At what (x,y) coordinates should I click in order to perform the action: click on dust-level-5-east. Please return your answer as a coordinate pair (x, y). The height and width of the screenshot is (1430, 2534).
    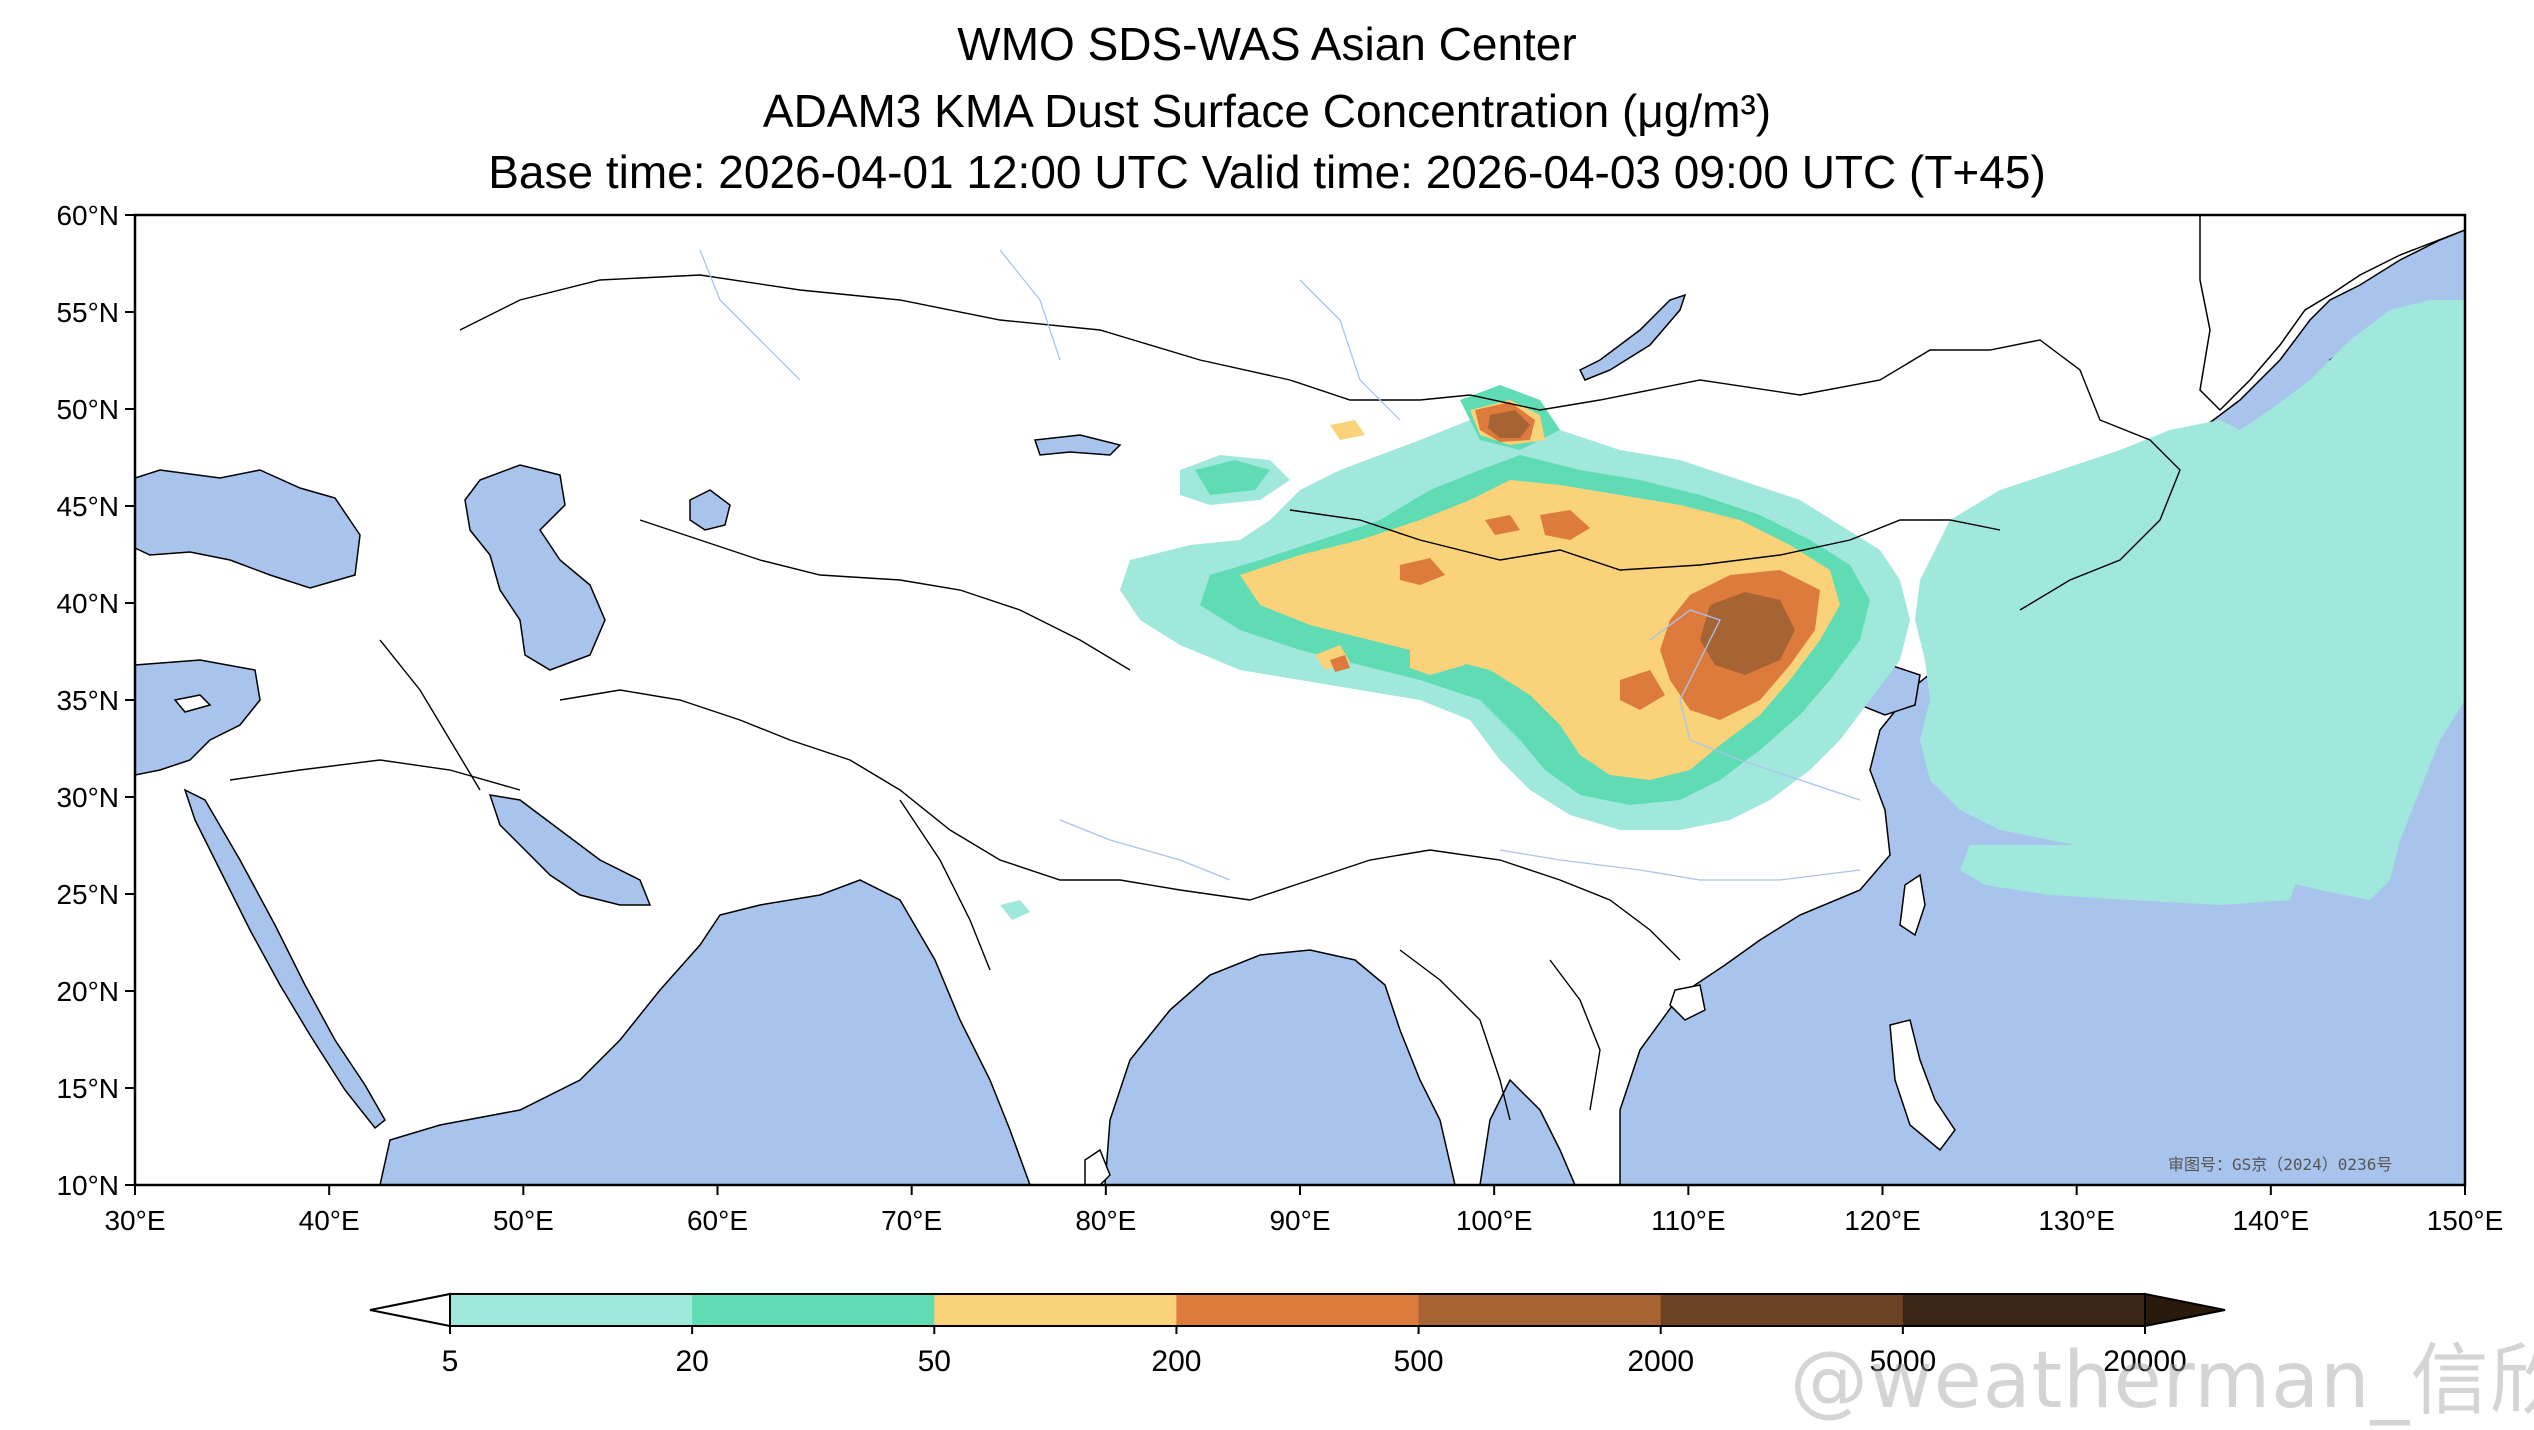
    Looking at the image, I should click on (2190, 600).